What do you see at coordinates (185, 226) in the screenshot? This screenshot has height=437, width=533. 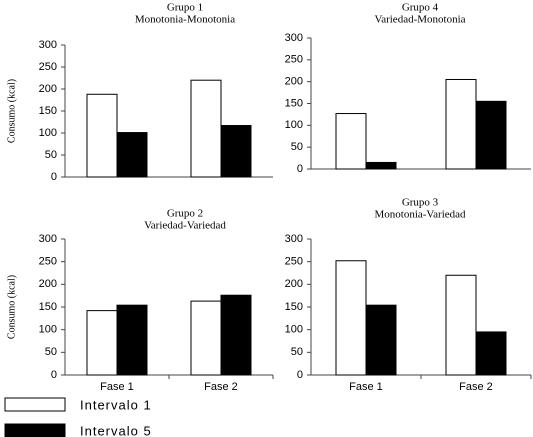 I see `chart-subtitle: Variedad-Variedad` at bounding box center [185, 226].